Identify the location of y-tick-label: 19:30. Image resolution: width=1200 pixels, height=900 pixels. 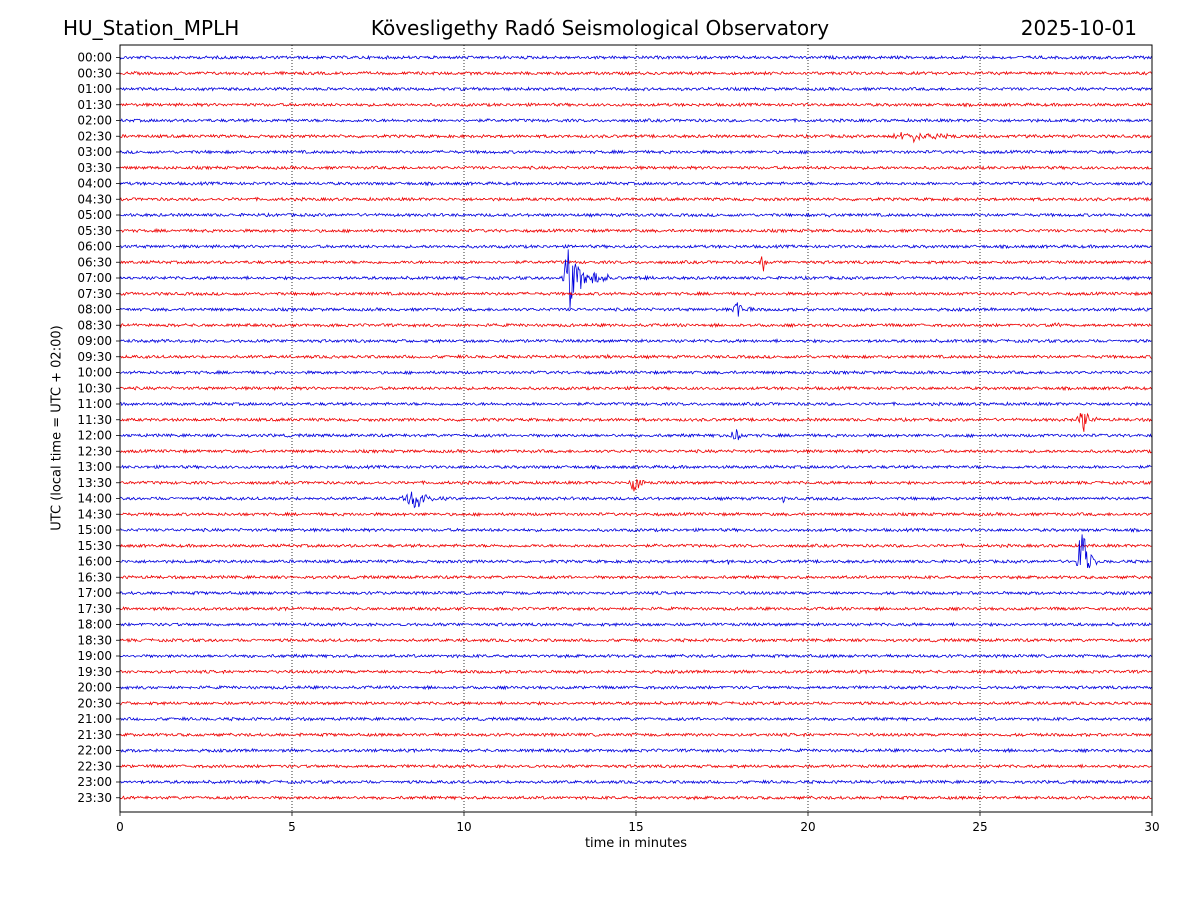
(94, 672).